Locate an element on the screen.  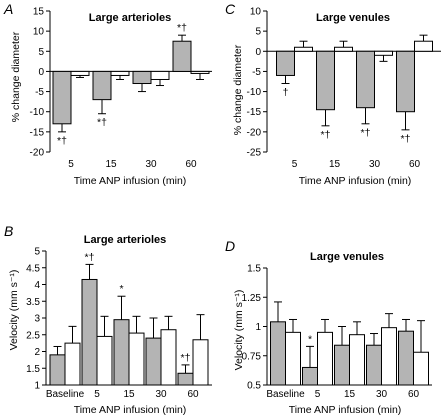
panel-d-xtick-label-2: 15 is located at coordinates (350, 394).